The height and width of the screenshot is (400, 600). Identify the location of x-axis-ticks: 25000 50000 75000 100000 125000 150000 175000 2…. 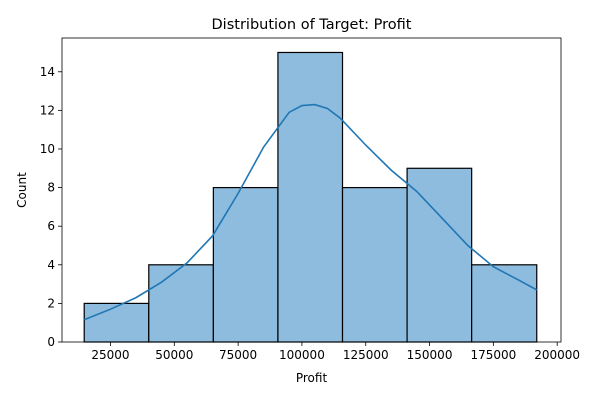
(335, 352).